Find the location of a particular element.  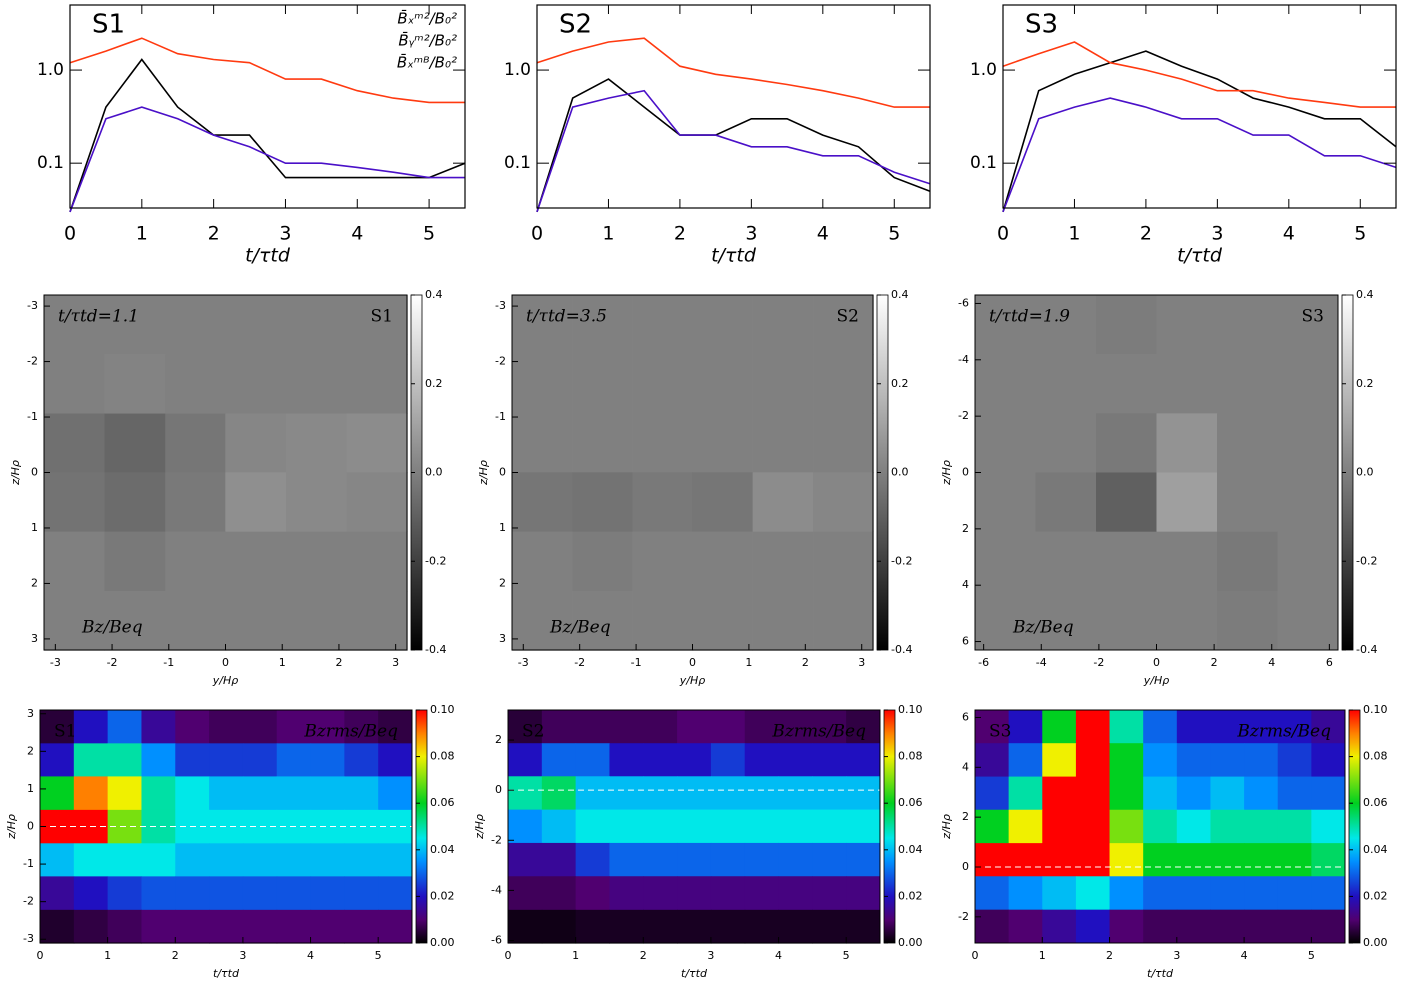

x-tick-label: 4 is located at coordinates (778, 955).